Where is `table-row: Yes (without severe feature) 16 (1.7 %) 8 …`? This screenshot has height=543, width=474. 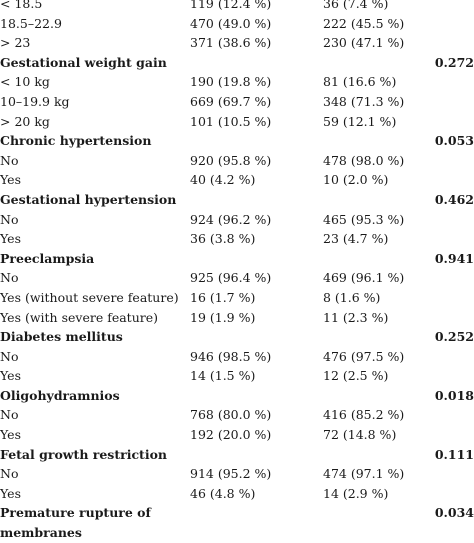
table-row: Yes (without severe feature) 16 (1.7 %) 8 … is located at coordinates (237, 298).